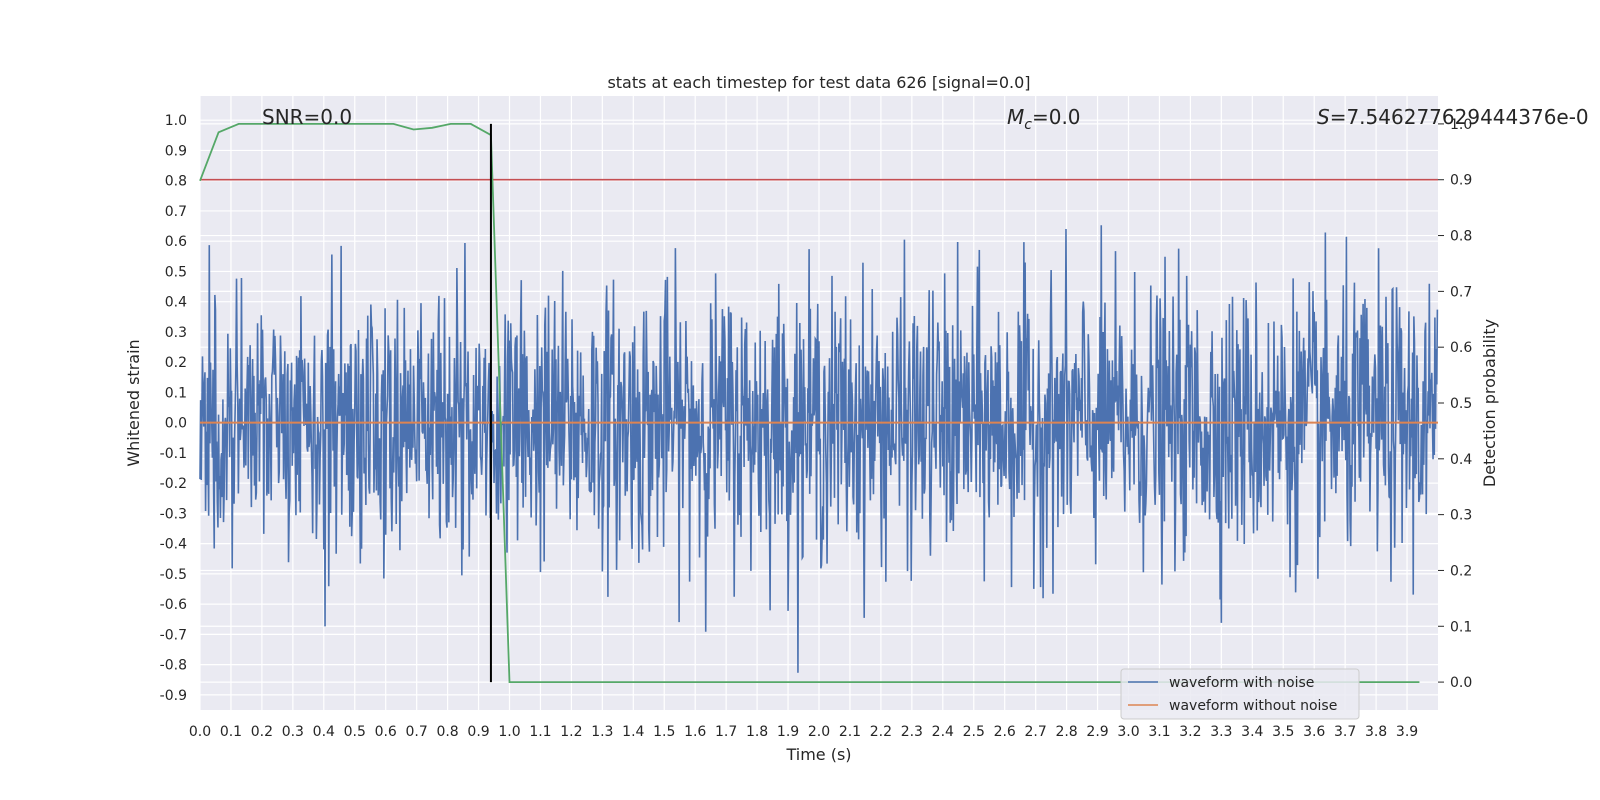 This screenshot has width=1600, height=800. Describe the element at coordinates (1159, 732) in the screenshot. I see `x-tick-label: 3.1` at that location.